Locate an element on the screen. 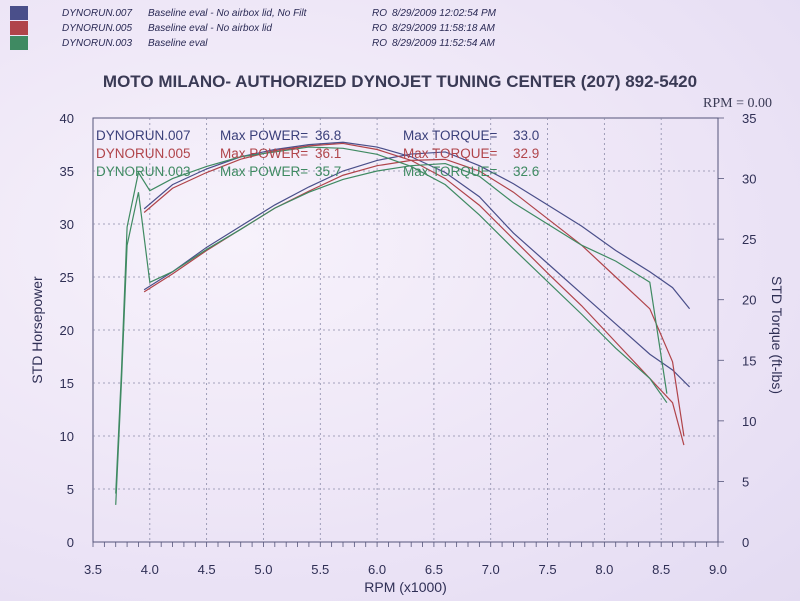  y-left-tick-label: 40 is located at coordinates (67, 118).